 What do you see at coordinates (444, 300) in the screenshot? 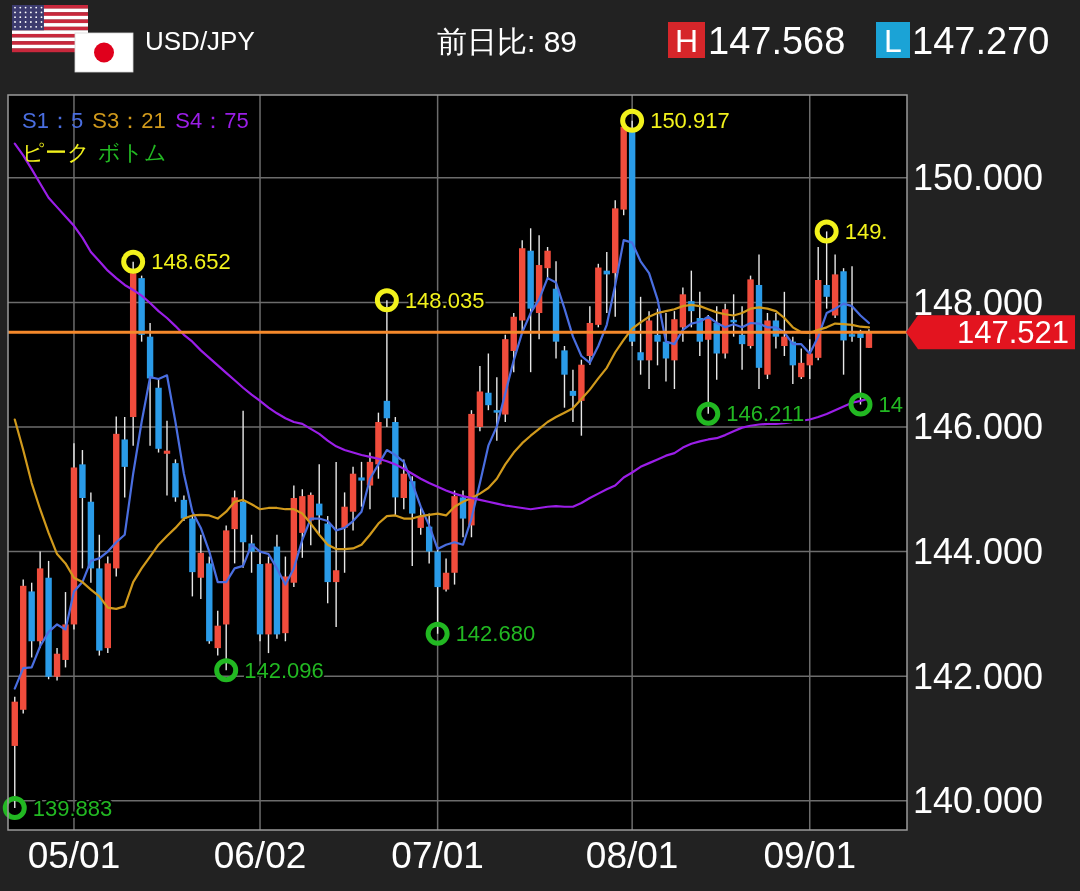
I see `data-label: 148.035` at bounding box center [444, 300].